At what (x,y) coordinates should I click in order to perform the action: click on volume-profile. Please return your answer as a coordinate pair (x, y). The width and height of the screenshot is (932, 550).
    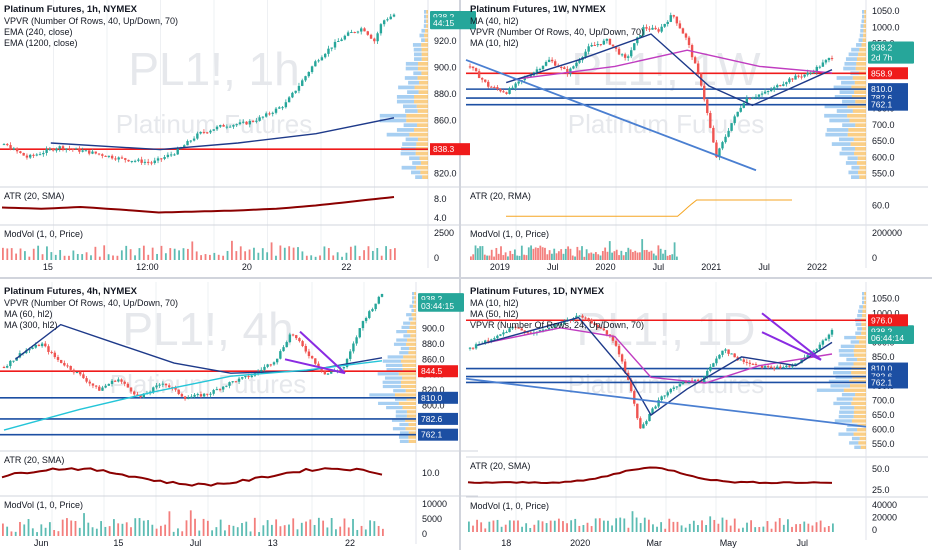
    Looking at the image, I should click on (392, 367).